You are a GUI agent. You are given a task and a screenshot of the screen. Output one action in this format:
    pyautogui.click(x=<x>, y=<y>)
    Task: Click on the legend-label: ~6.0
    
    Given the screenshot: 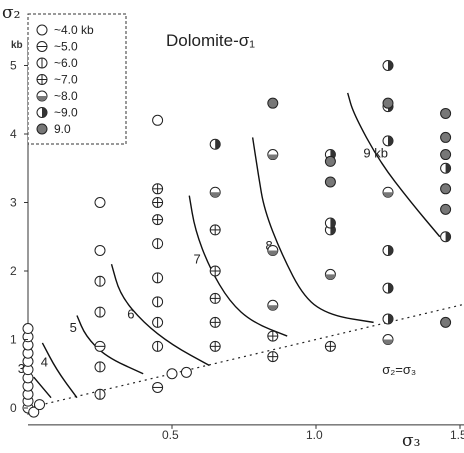 What is the action you would take?
    pyautogui.click(x=66, y=63)
    